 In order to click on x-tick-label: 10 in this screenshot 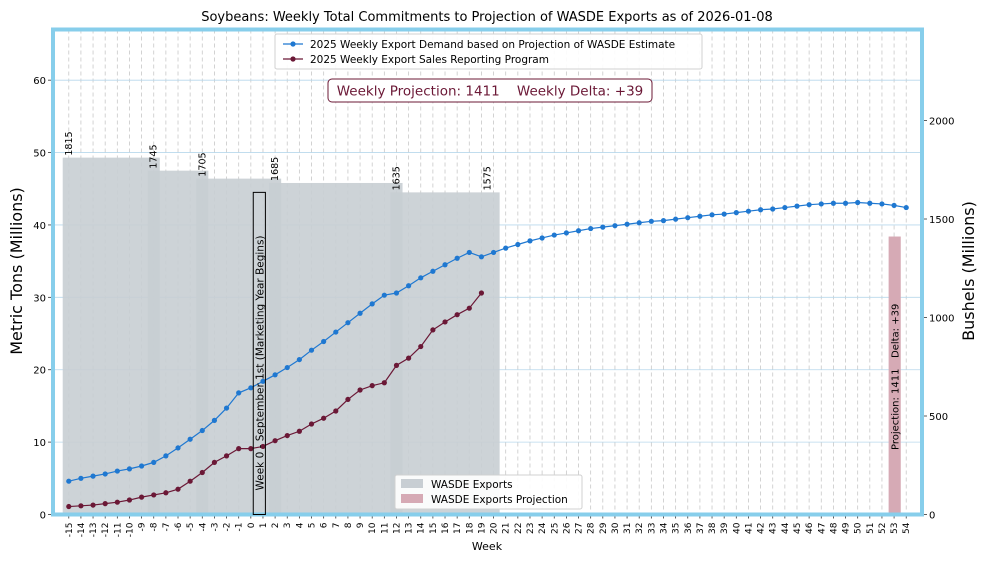, I will do `click(373, 528)`.